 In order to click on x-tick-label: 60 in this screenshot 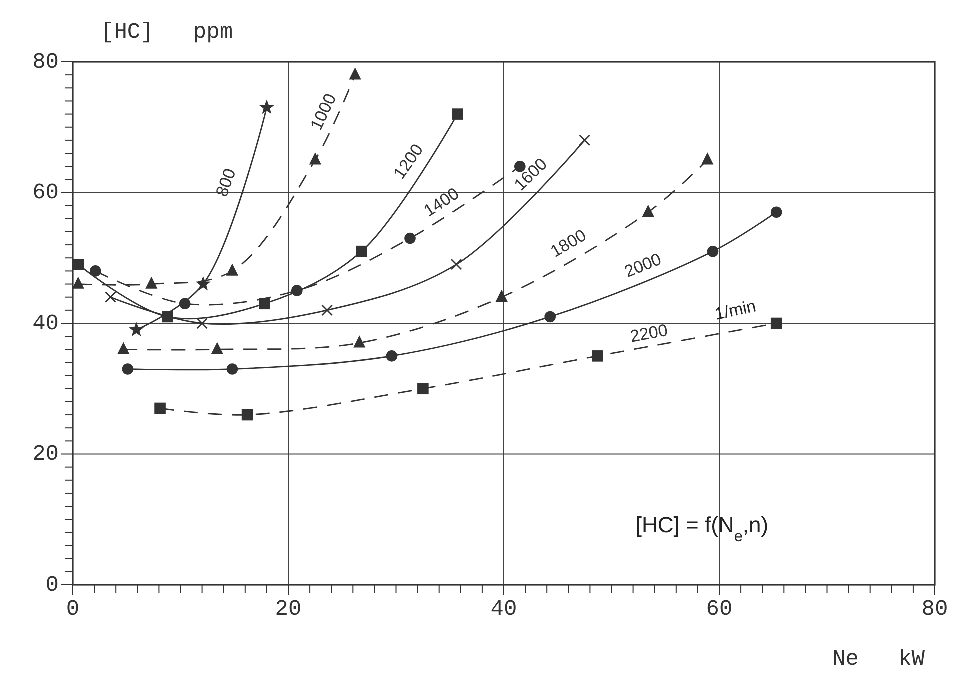, I will do `click(719, 609)`.